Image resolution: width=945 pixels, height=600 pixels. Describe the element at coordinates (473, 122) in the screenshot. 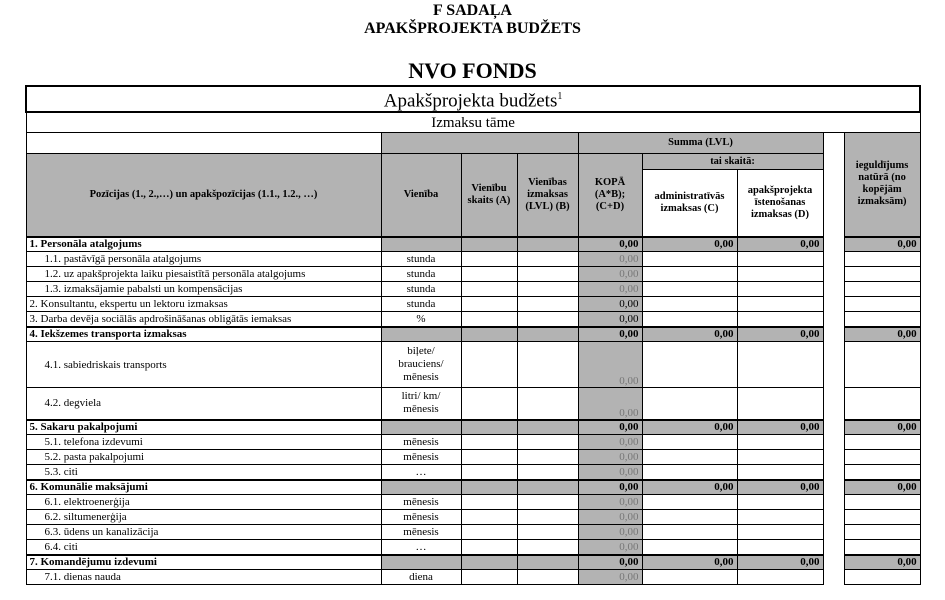

I see `table-subtitle: Izmaksu tāme` at that location.